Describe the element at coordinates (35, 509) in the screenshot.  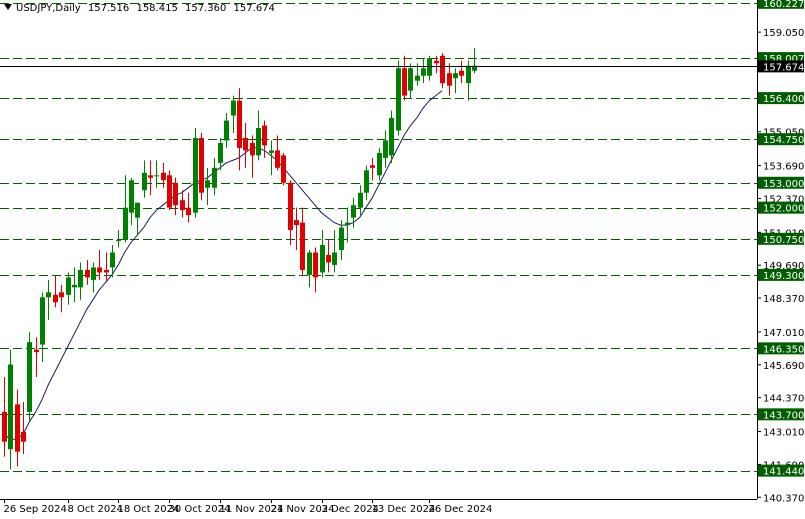
I see `time-tick-label: 26 Sep 2024` at that location.